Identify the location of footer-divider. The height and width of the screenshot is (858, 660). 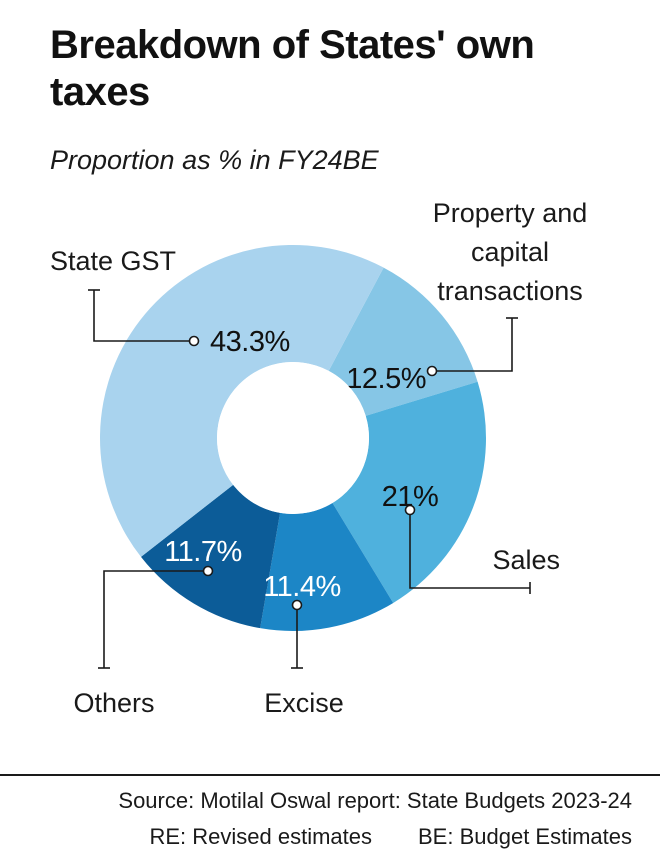
(330, 775).